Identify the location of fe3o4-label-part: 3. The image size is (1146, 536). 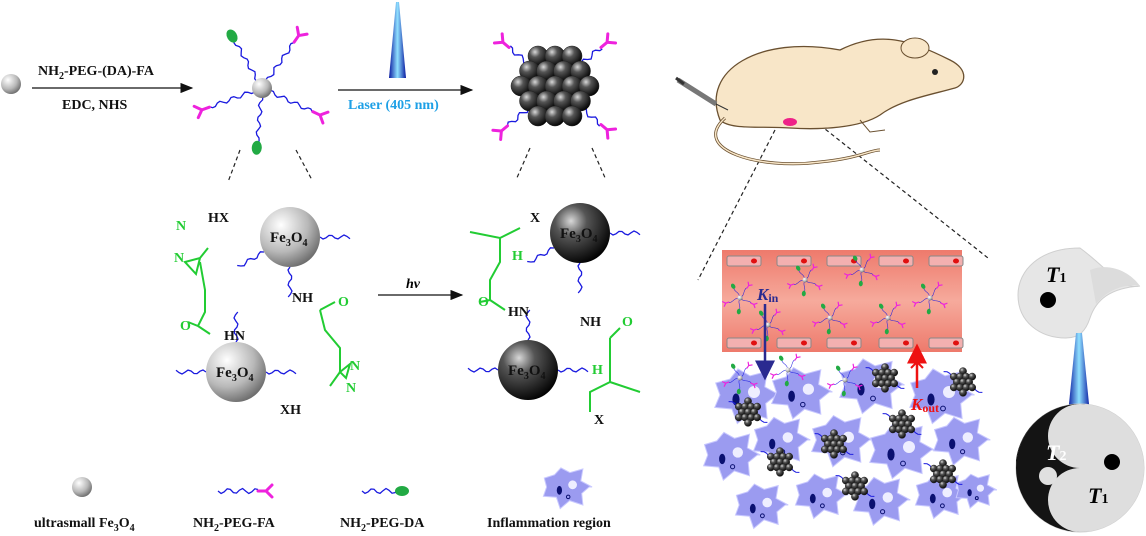
(526, 376).